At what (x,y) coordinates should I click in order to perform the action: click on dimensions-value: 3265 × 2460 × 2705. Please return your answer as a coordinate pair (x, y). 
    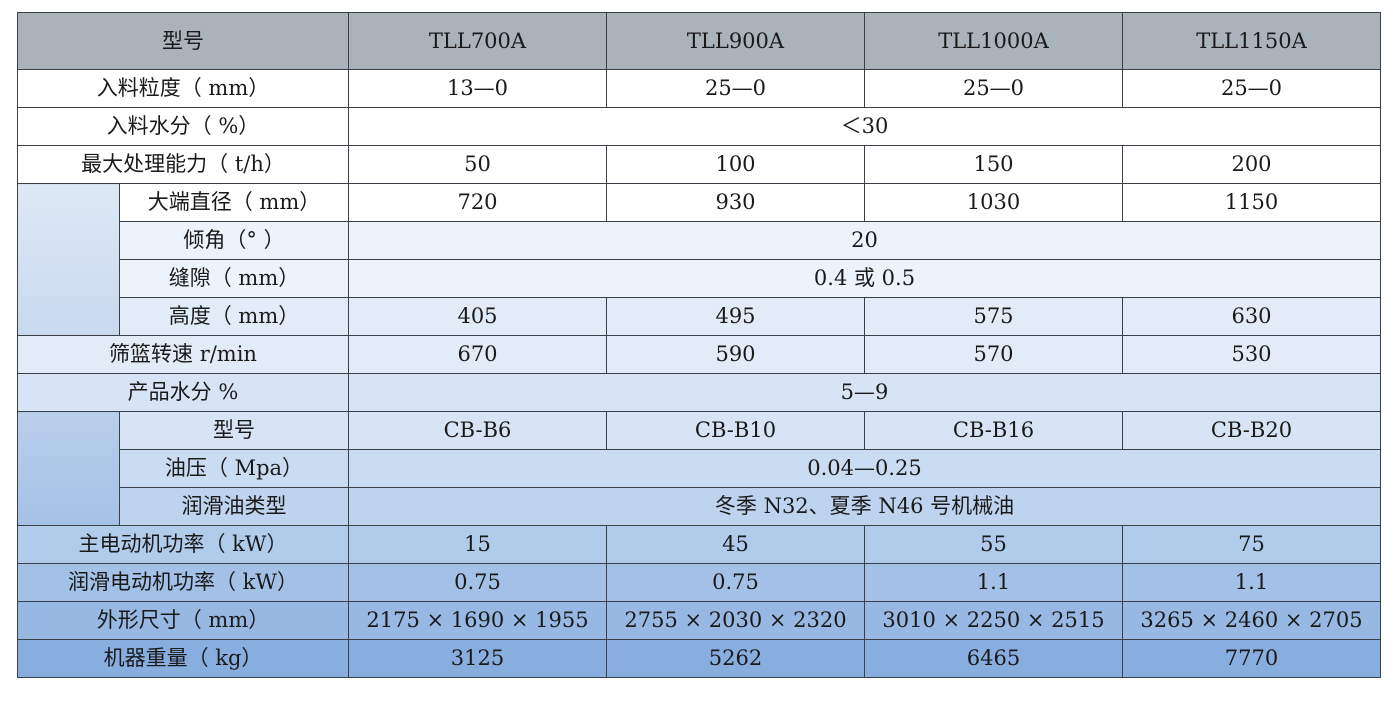
    Looking at the image, I should click on (1251, 620).